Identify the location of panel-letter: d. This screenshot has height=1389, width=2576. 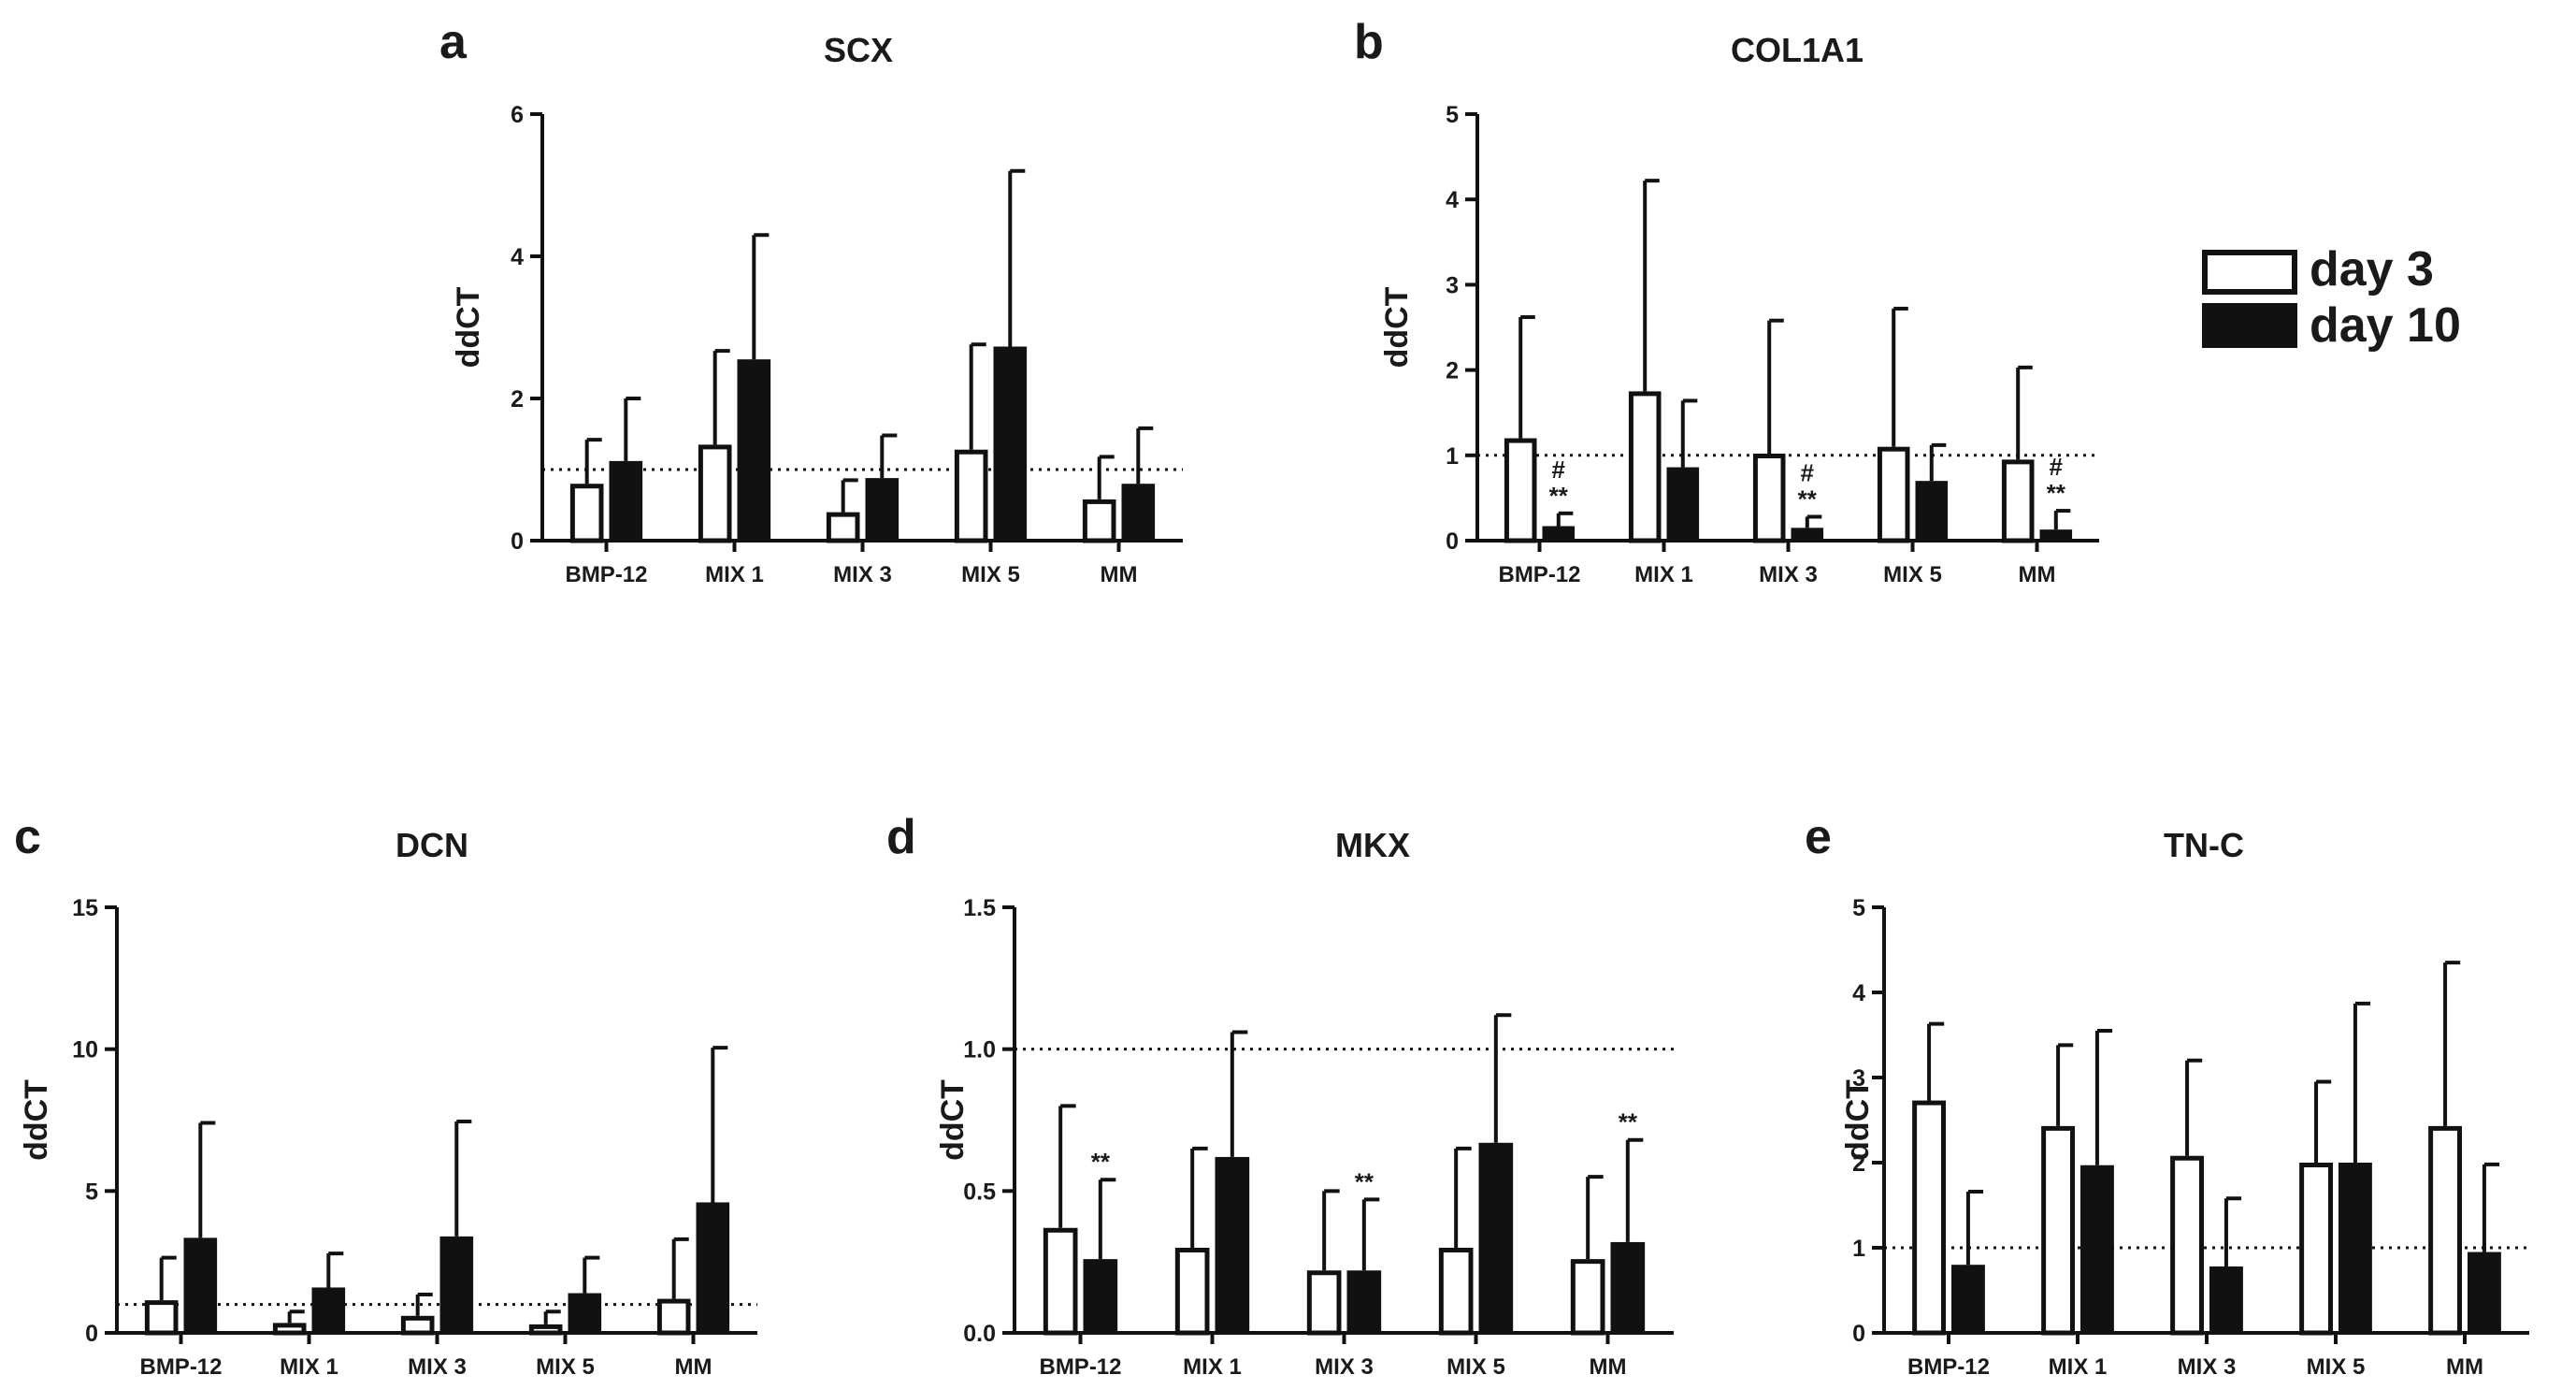
(901, 837).